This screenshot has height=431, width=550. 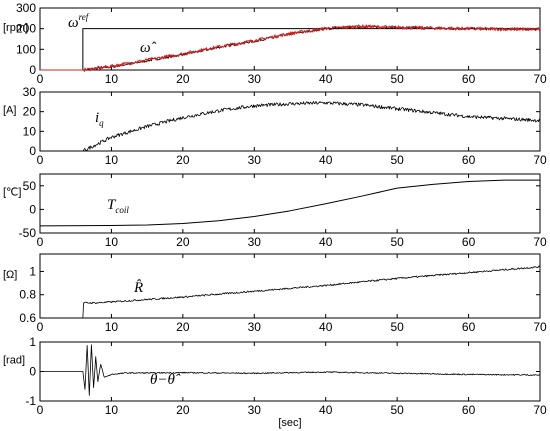 I want to click on series-iq, so click(x=290, y=126).